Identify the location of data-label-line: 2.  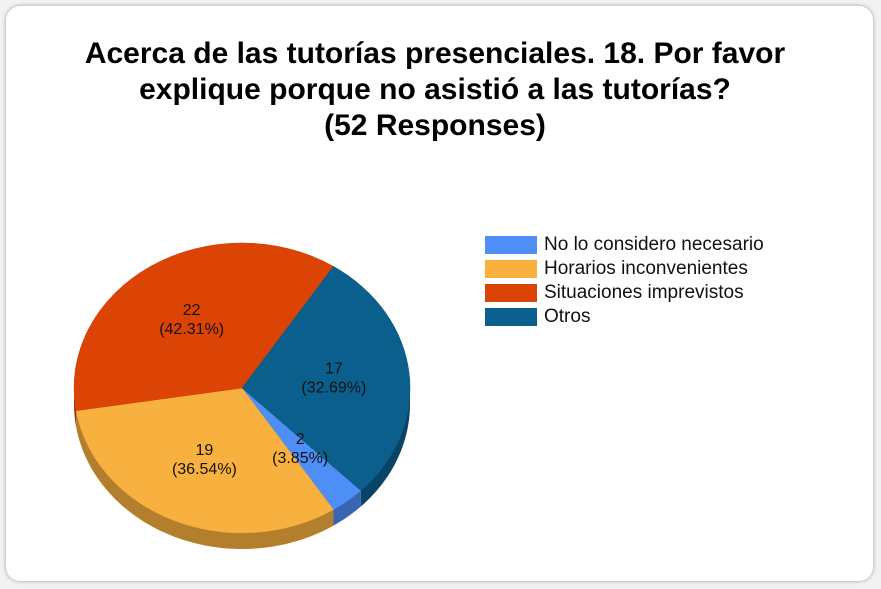
(300, 439).